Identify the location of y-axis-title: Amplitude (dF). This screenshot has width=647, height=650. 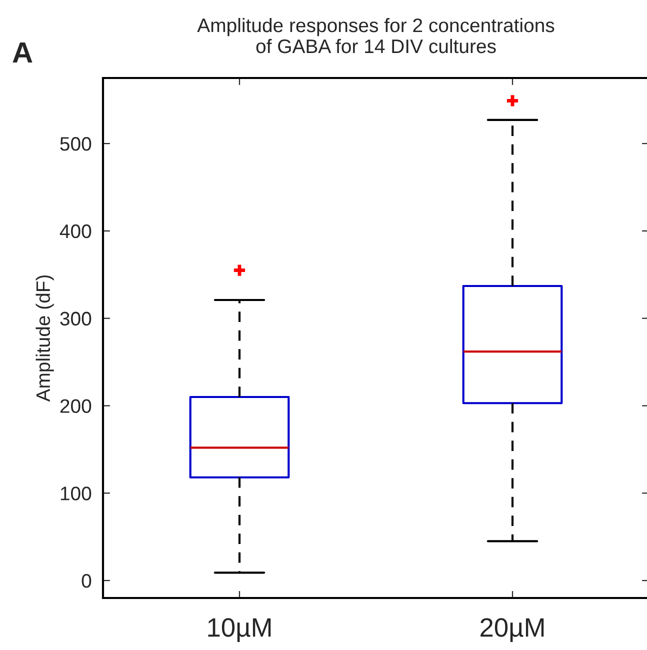
(45, 338).